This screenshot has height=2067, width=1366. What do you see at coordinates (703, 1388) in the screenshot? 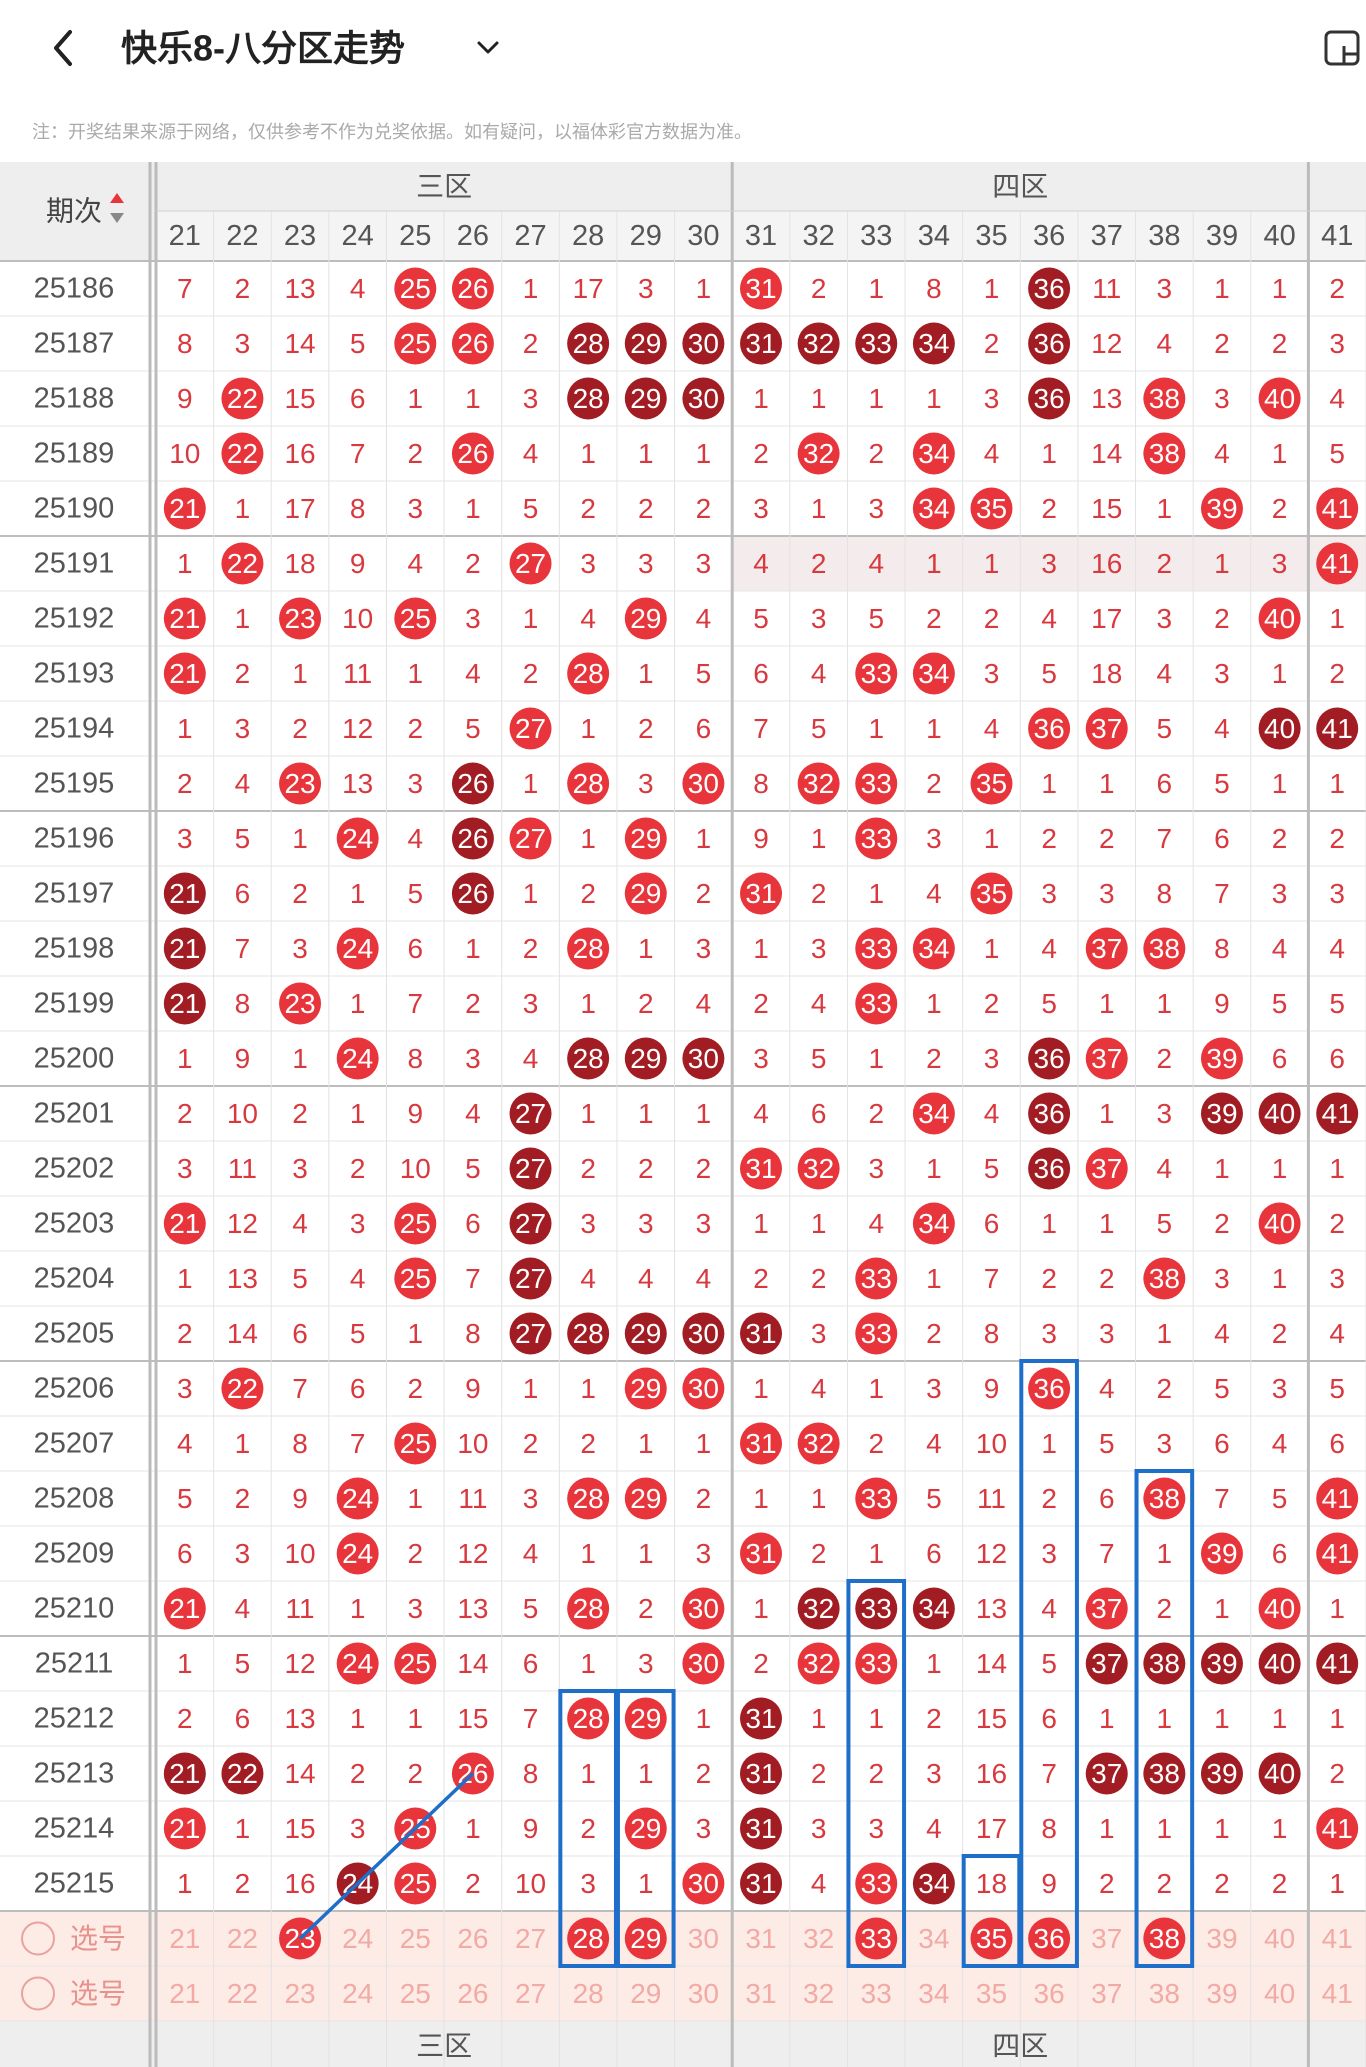
I see `cell-value: 30` at bounding box center [703, 1388].